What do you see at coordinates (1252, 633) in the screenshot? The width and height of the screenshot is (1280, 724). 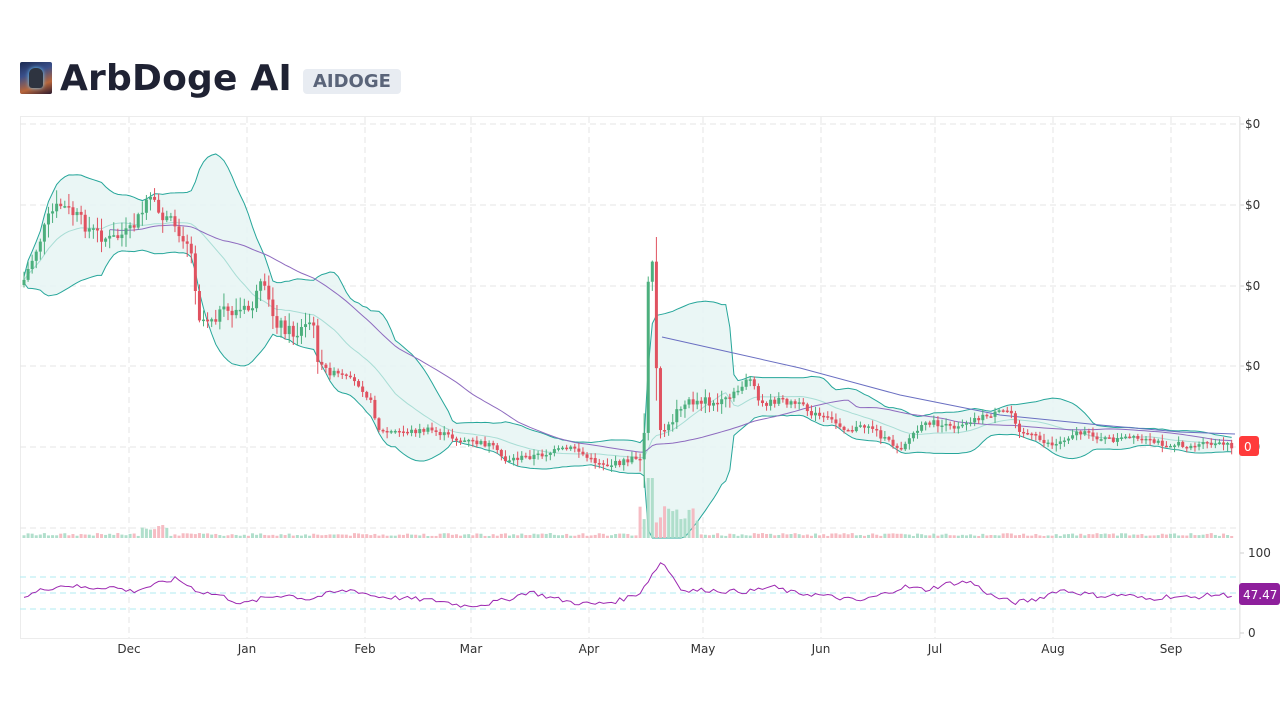 I see `rsi-axis-label: 0` at bounding box center [1252, 633].